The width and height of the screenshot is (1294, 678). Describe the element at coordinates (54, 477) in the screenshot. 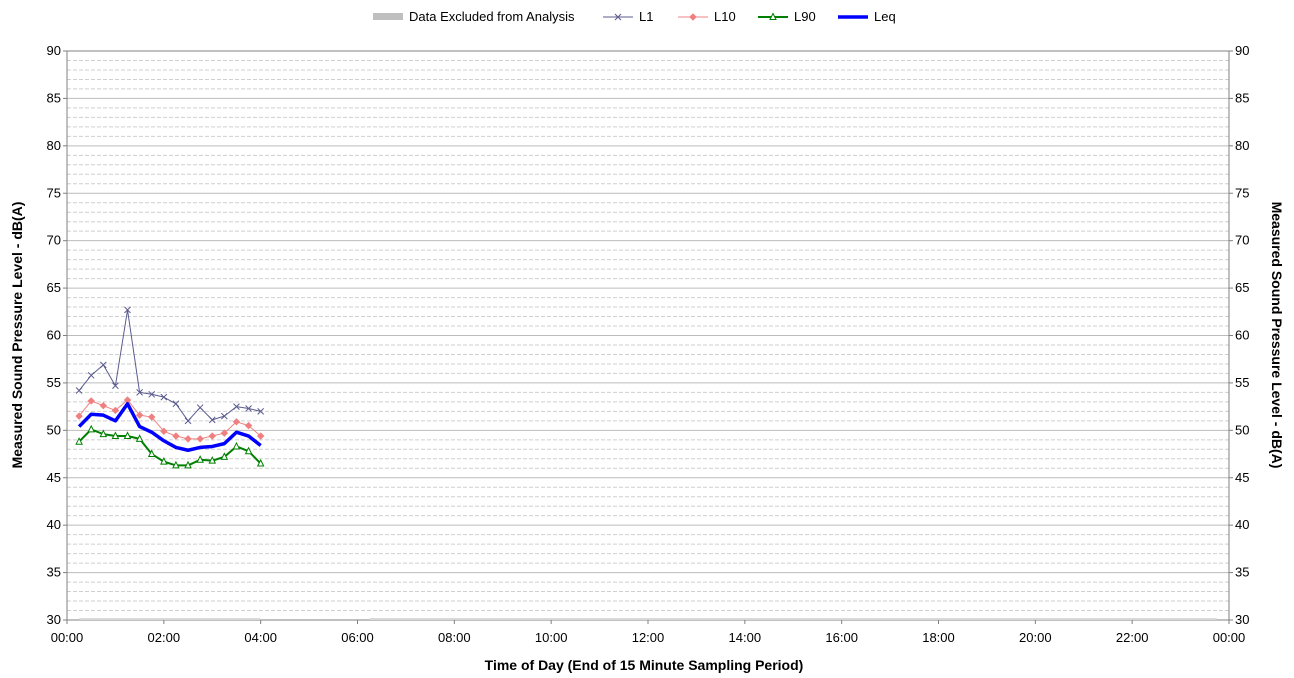

I see `y-tick-label-left: 45` at that location.